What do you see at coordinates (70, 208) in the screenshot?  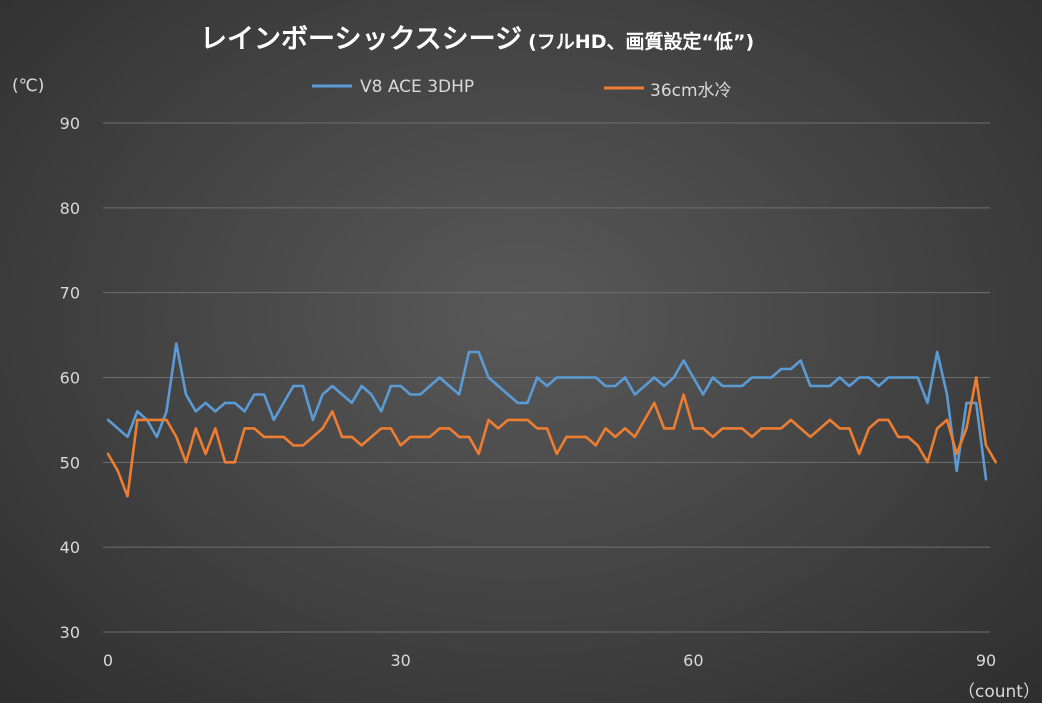 I see `y-tick-label: 80` at bounding box center [70, 208].